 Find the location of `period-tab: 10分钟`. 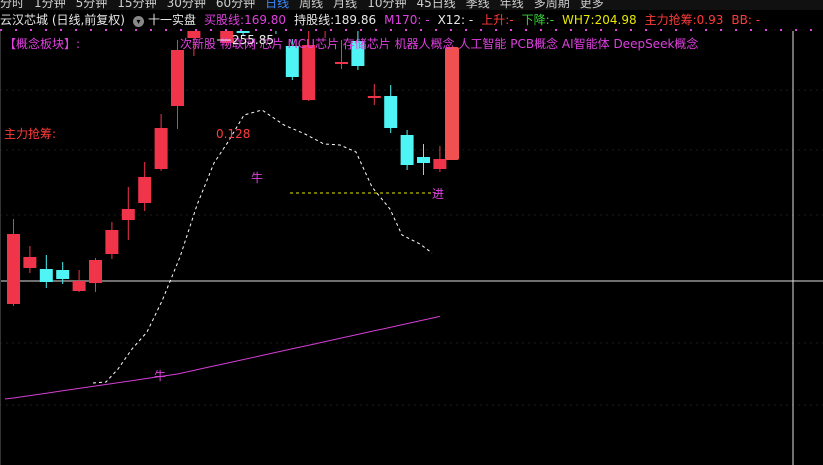

period-tab: 10分钟 is located at coordinates (387, 5).